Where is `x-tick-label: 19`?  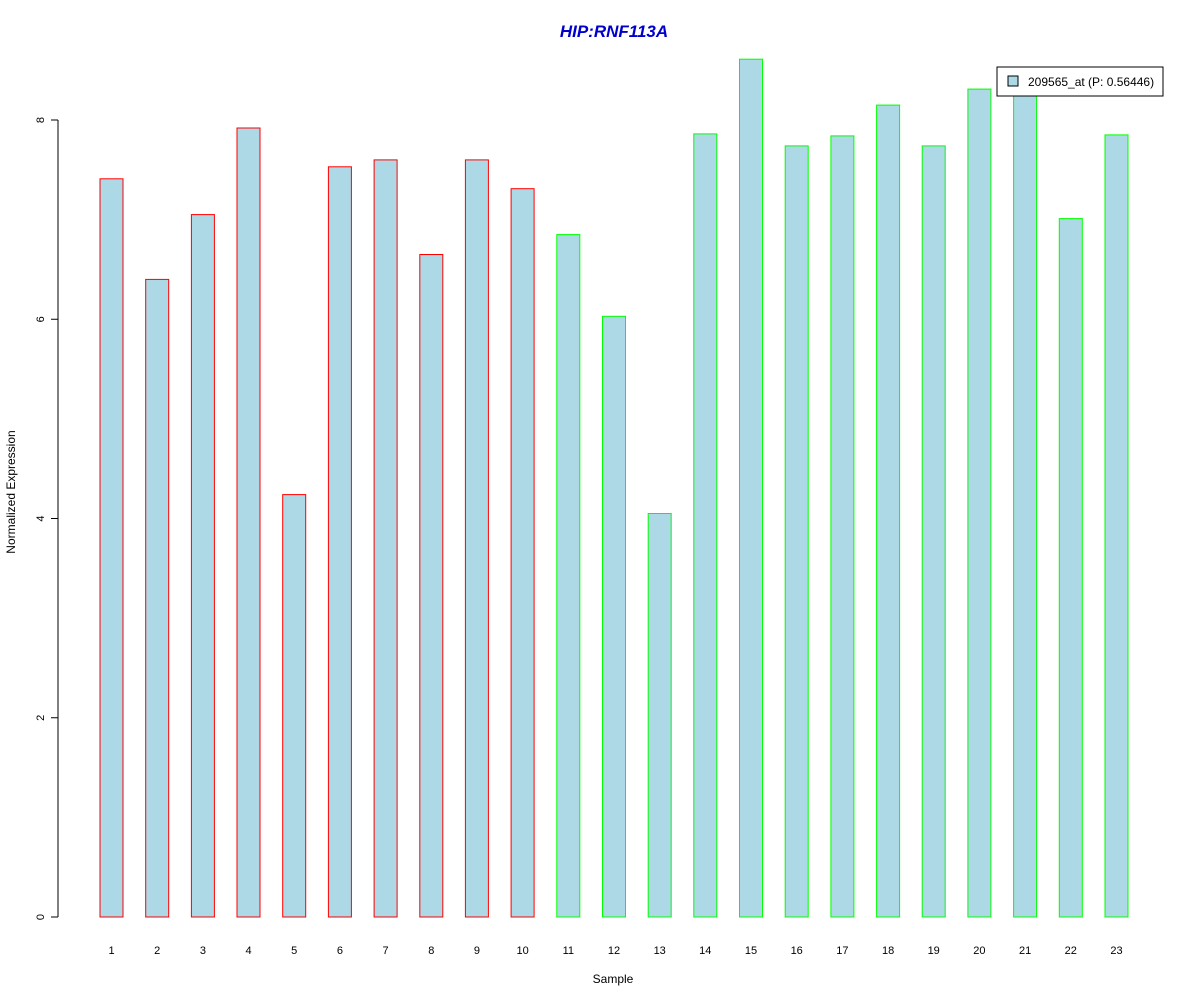
x-tick-label: 19 is located at coordinates (934, 951).